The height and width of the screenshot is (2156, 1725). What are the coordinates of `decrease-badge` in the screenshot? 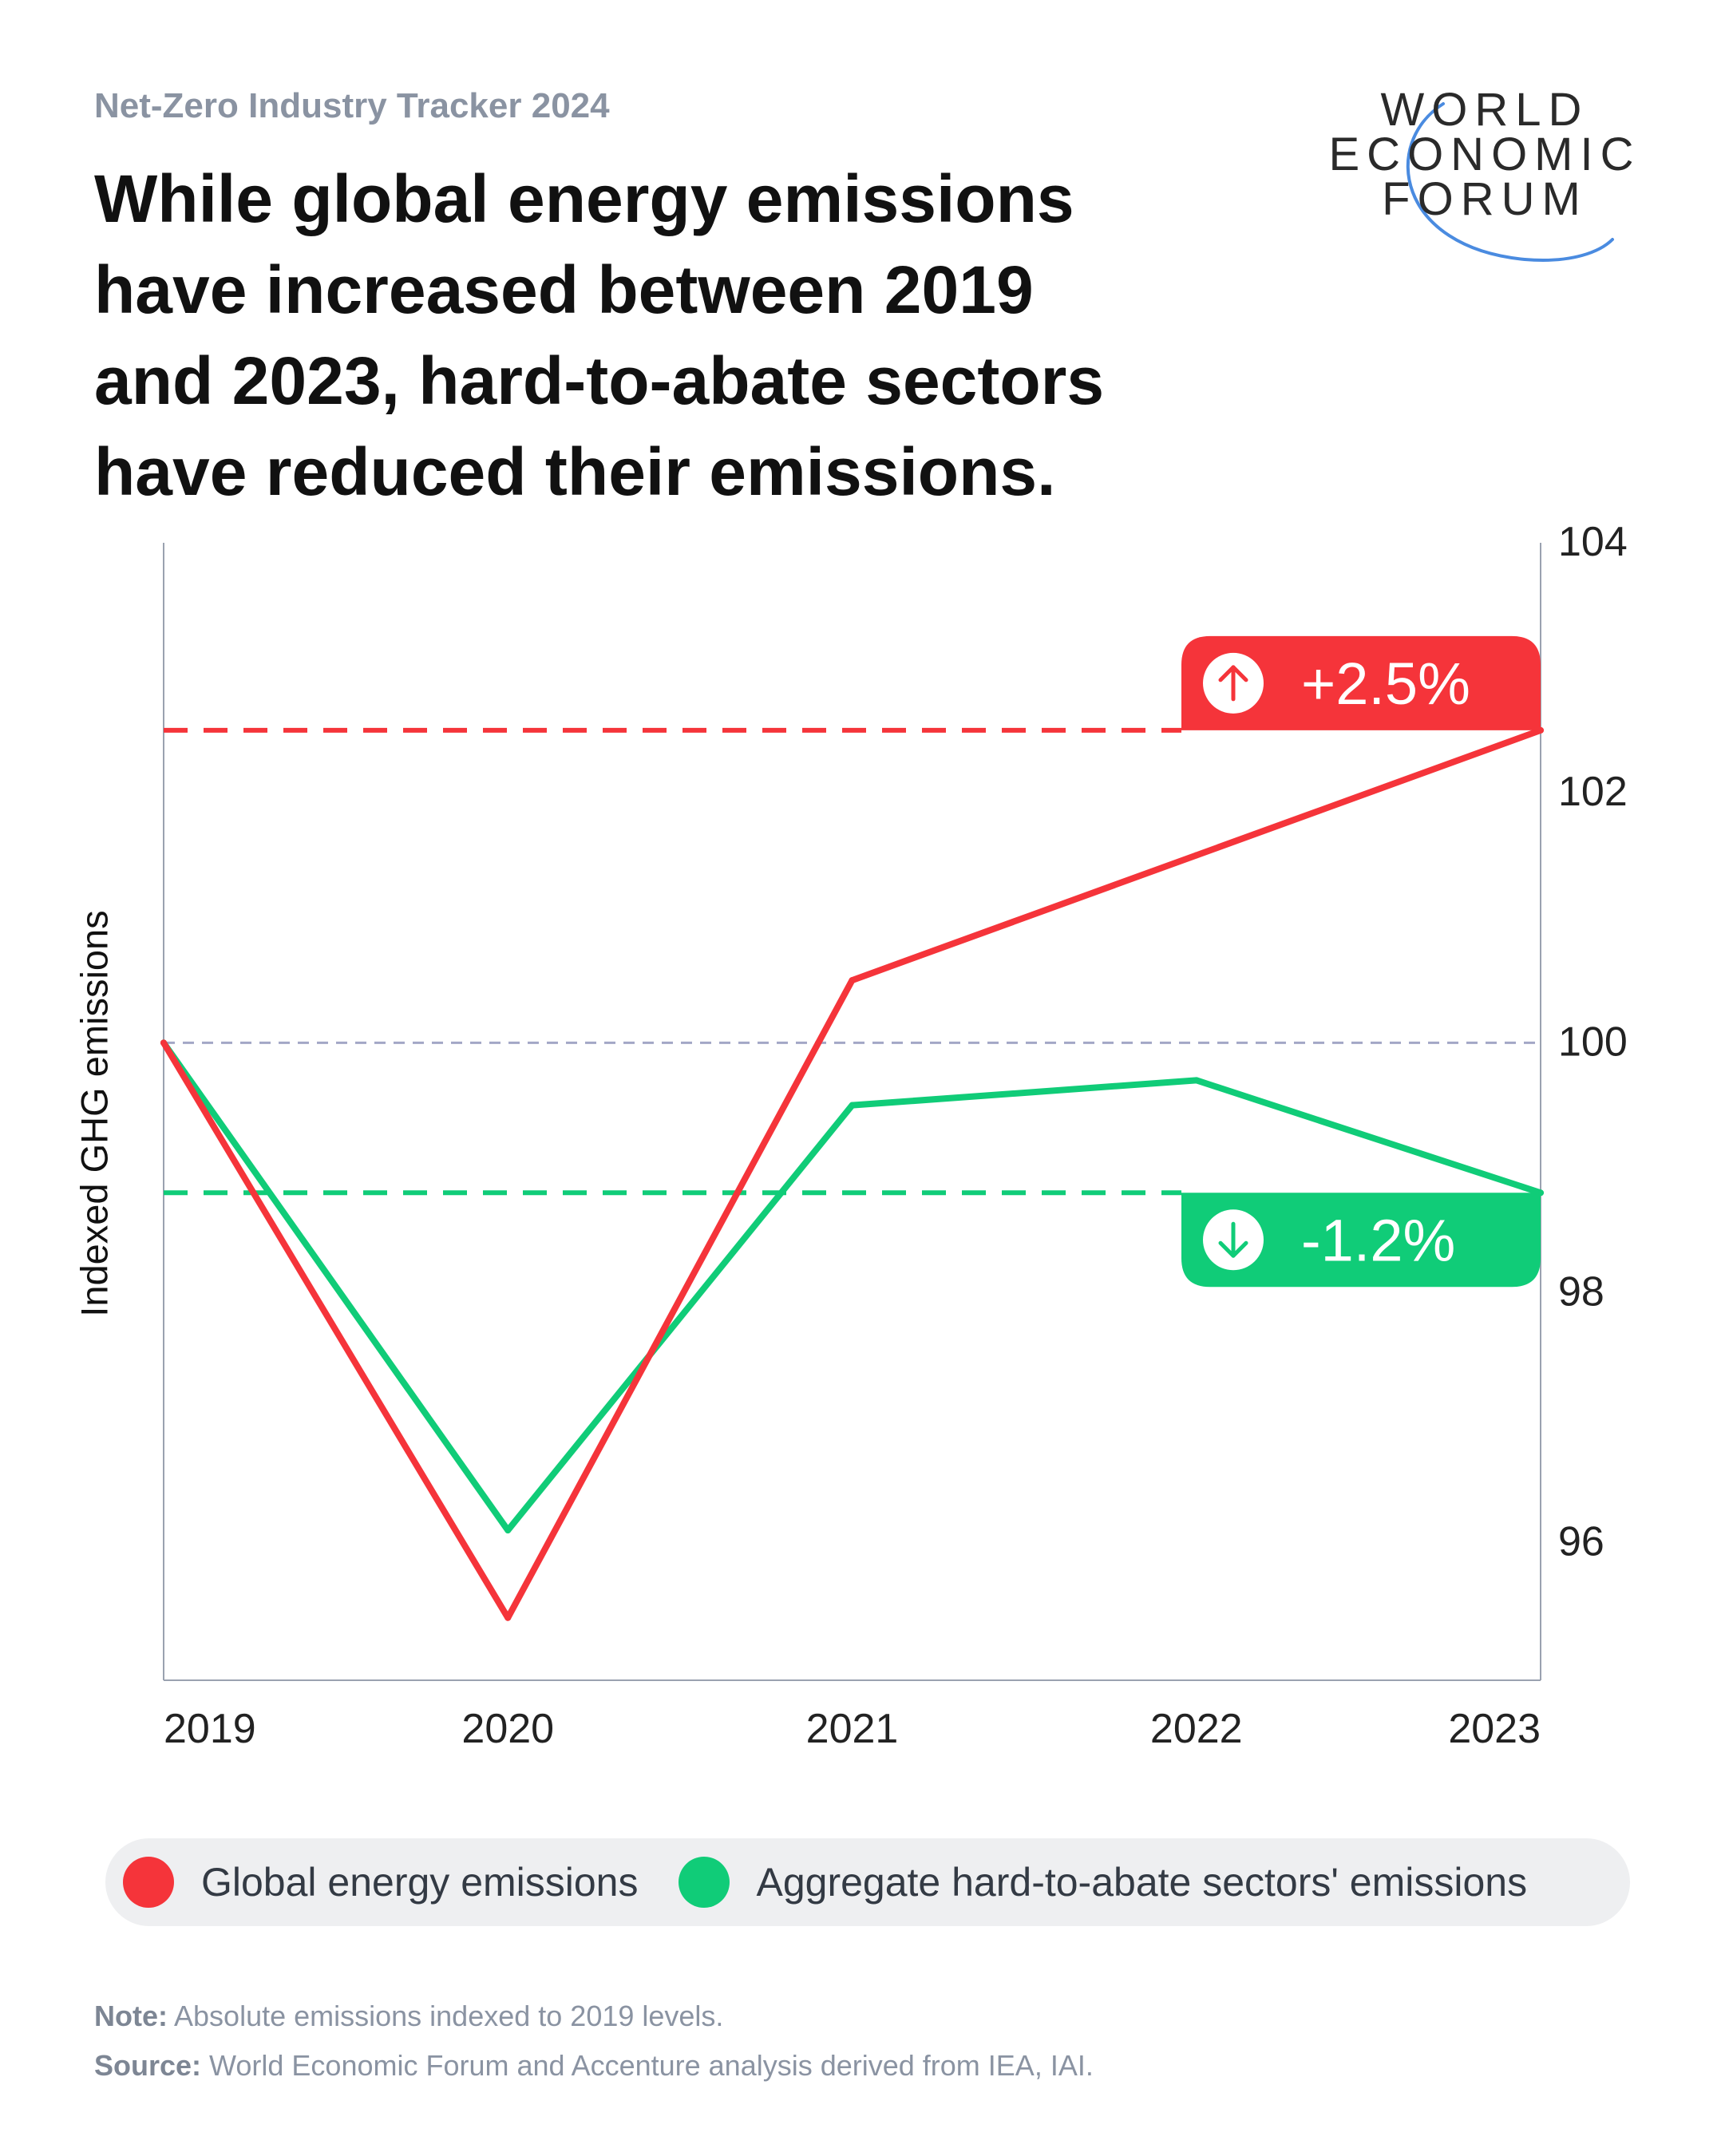 It's located at (1361, 1240).